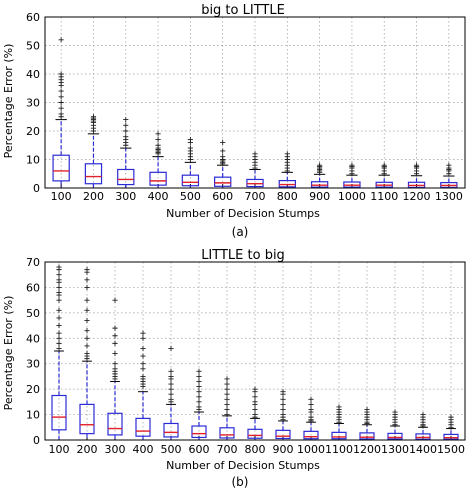  I want to click on y-tick-label: 0, so click(36, 188).